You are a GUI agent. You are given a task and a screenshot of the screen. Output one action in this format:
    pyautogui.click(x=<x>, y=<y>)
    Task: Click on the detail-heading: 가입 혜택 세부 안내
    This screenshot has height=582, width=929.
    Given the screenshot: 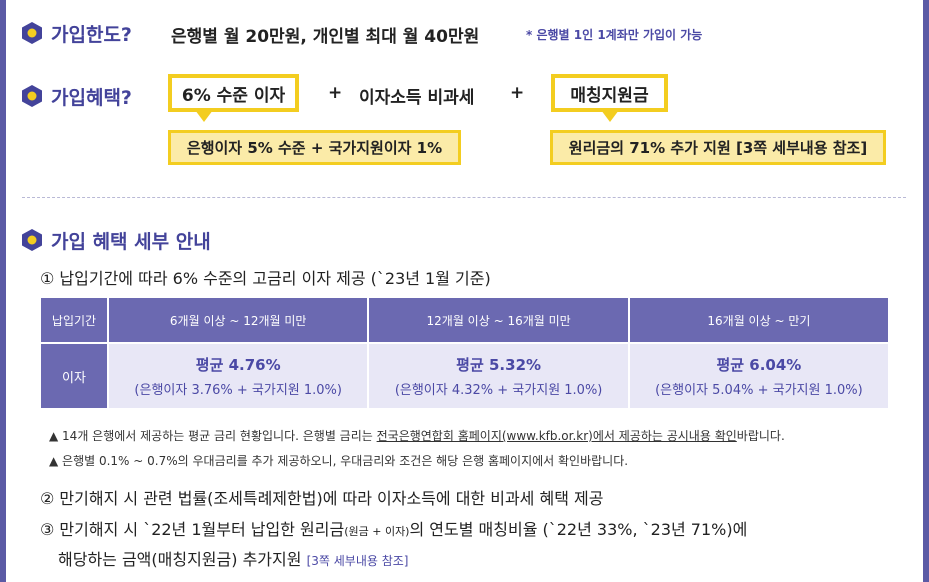 What is the action you would take?
    pyautogui.click(x=131, y=242)
    